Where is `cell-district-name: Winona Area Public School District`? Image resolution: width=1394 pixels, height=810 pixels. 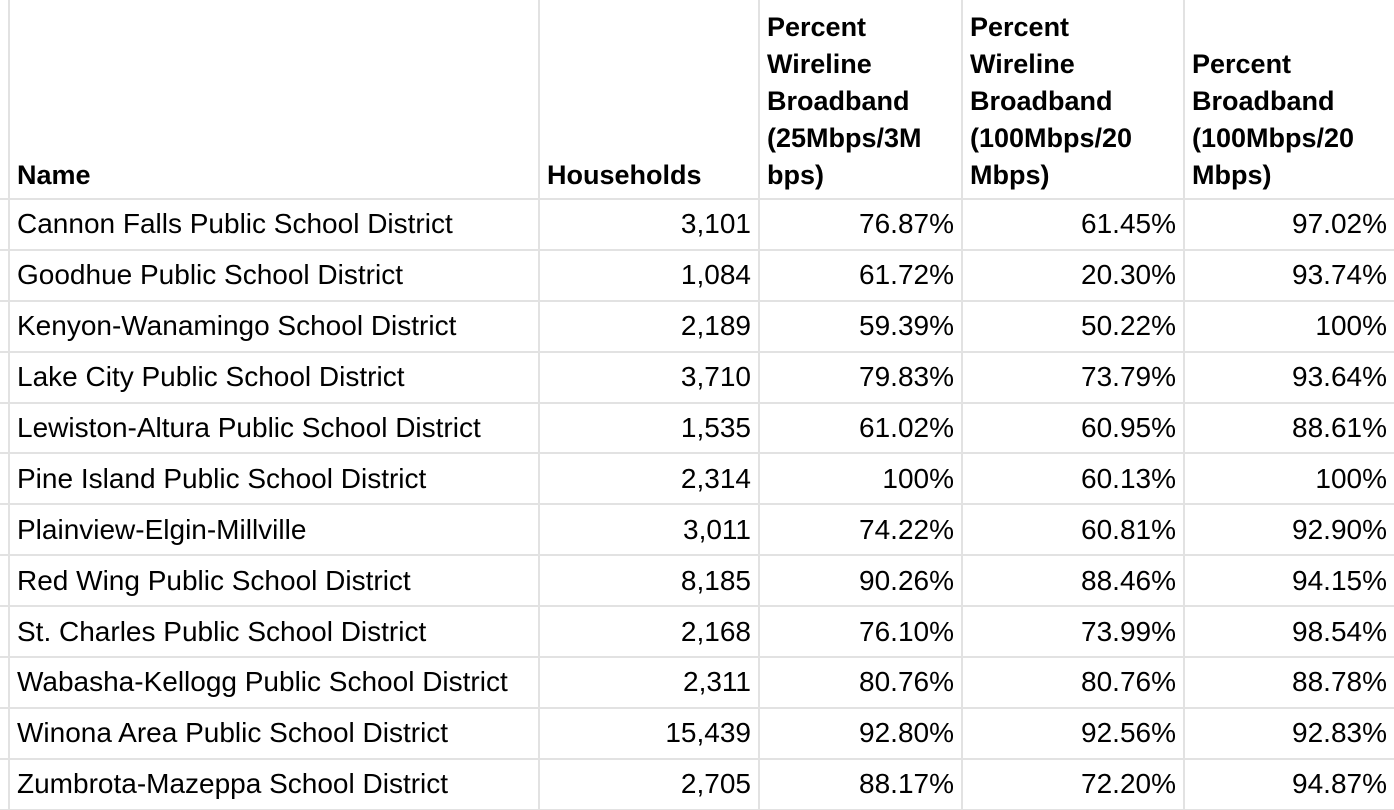 cell-district-name: Winona Area Public School District is located at coordinates (275, 734).